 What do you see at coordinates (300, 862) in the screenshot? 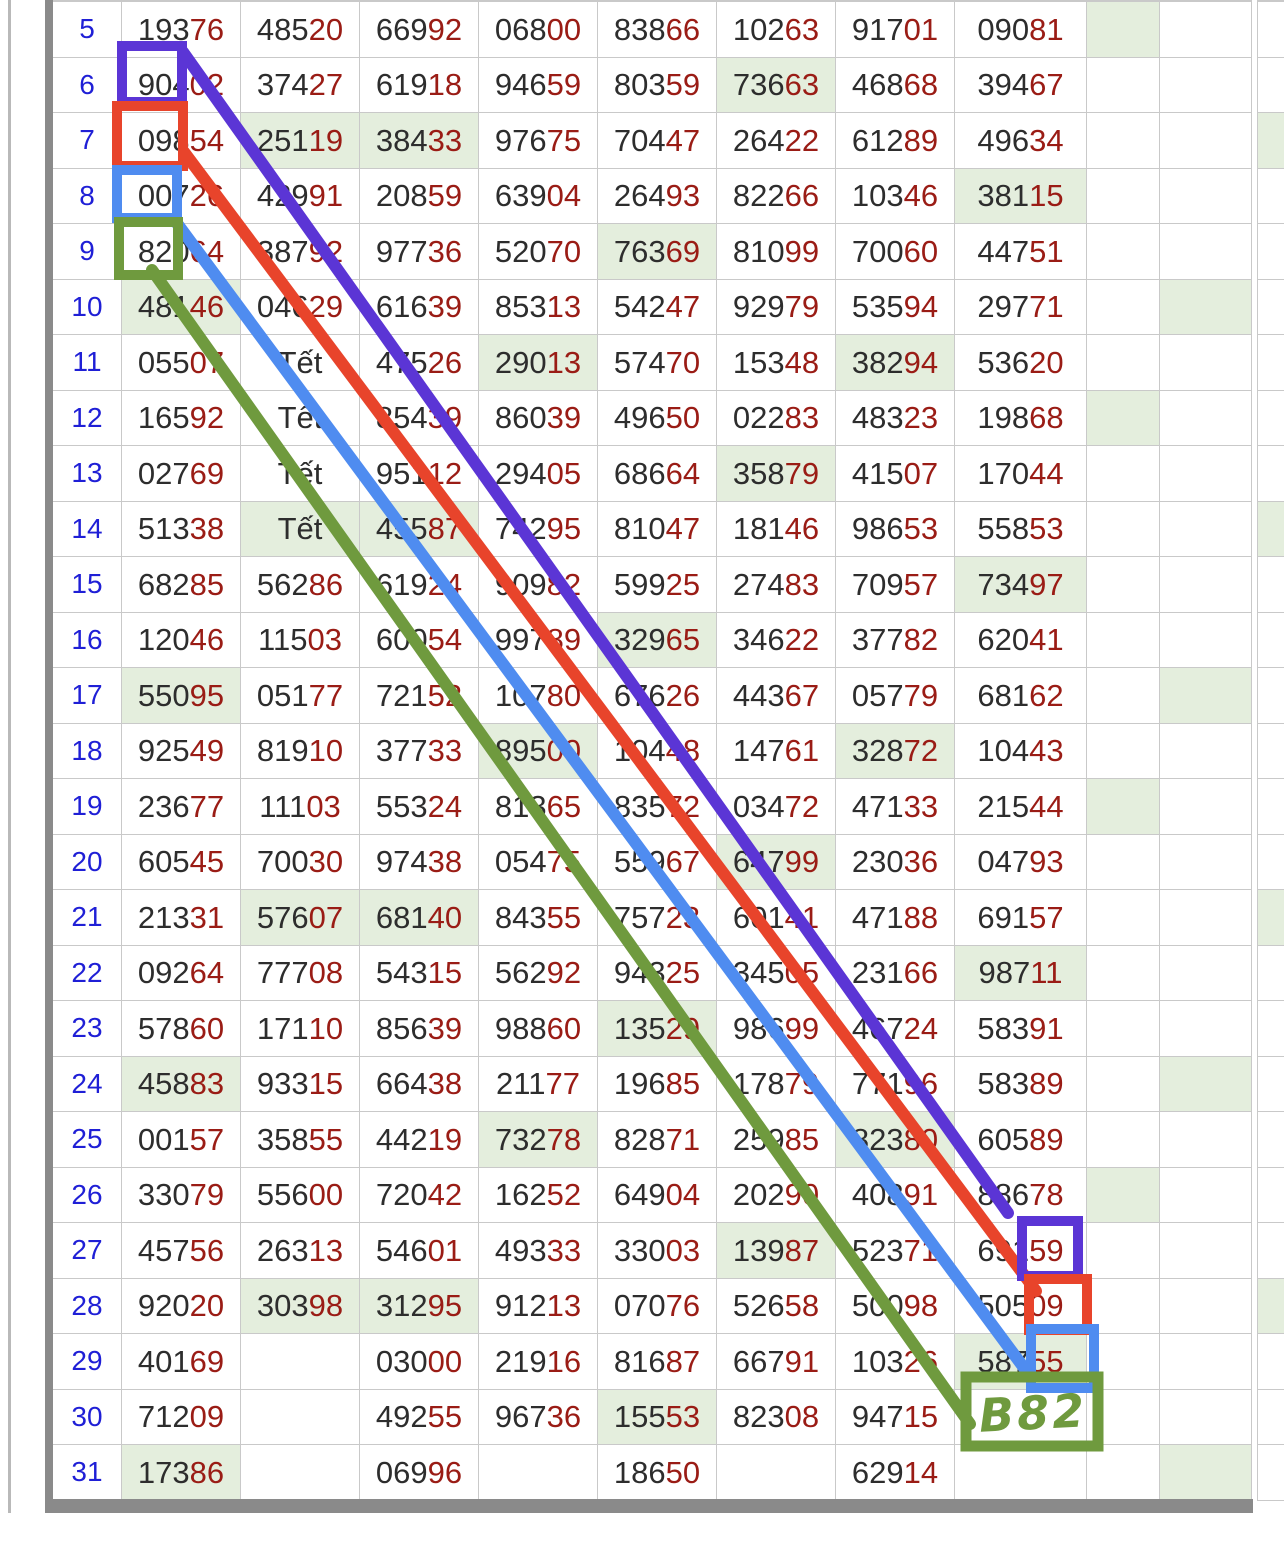
I see `cell-r20-c2: 700 30` at bounding box center [300, 862].